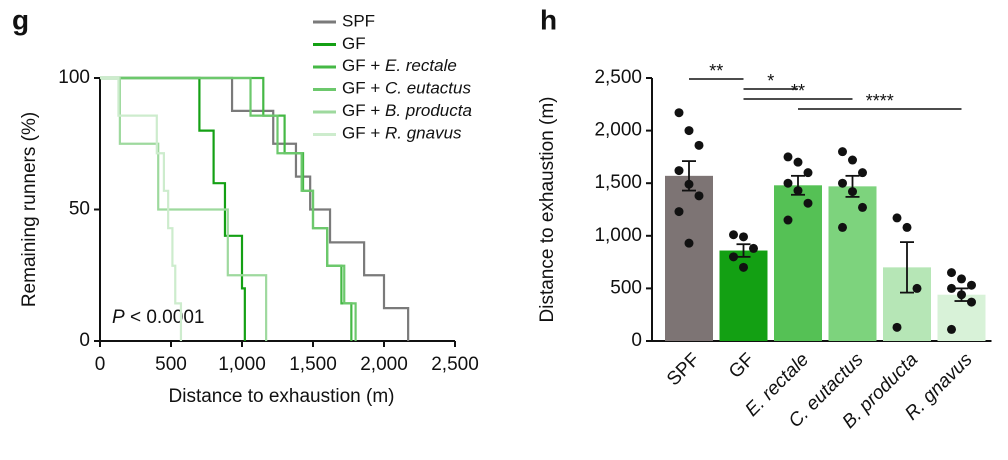 The height and width of the screenshot is (460, 1008). What do you see at coordinates (402, 133) in the screenshot?
I see `legend-label: GF + R. gnavus` at bounding box center [402, 133].